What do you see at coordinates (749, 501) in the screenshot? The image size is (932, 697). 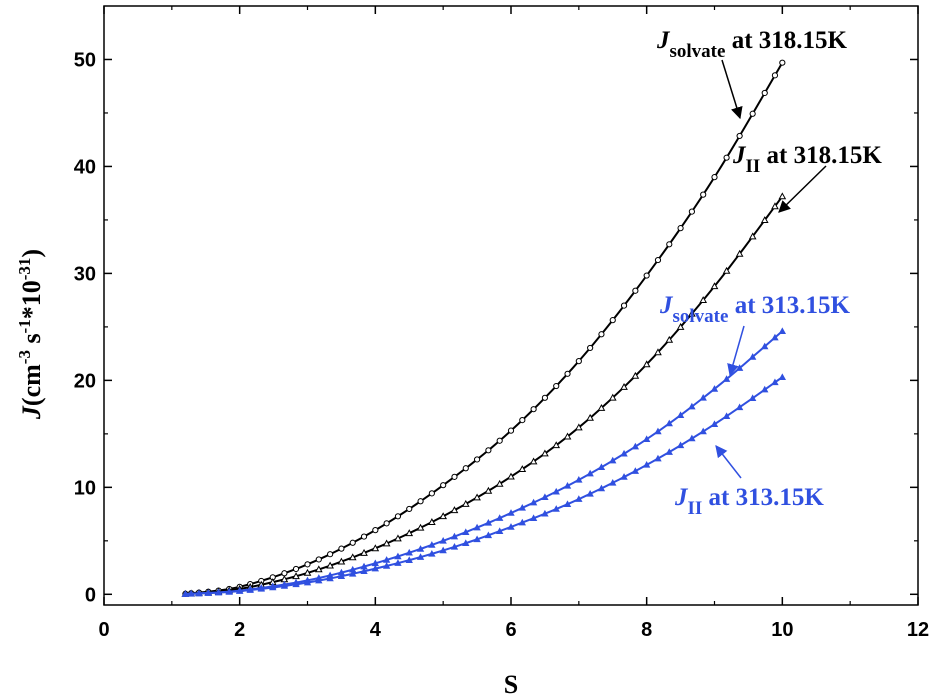 I see `annotation-II-313: JII at 313.15K` at bounding box center [749, 501].